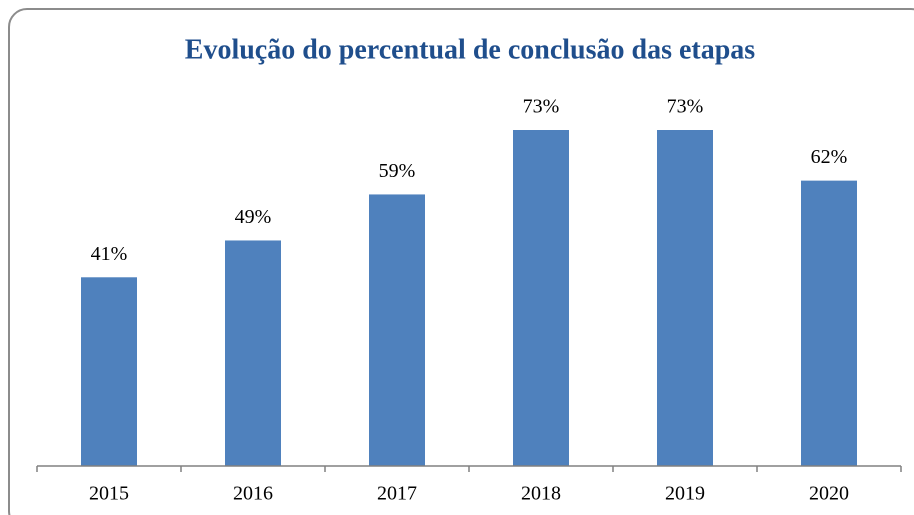 The width and height of the screenshot is (914, 515). What do you see at coordinates (397, 171) in the screenshot?
I see `data-label: 59%` at bounding box center [397, 171].